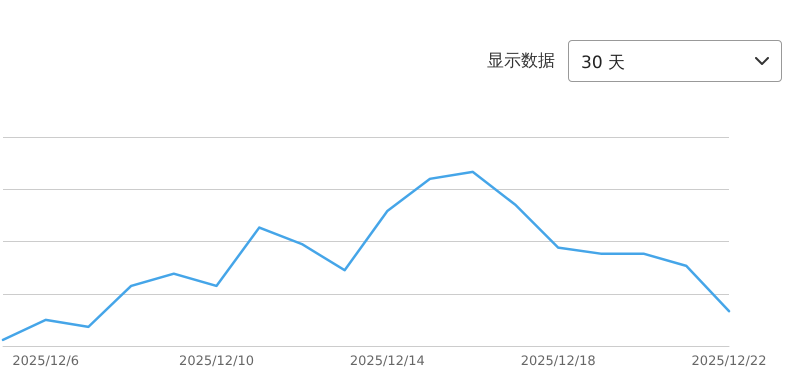  I want to click on x-tick-label: 2025/12/14, so click(387, 361).